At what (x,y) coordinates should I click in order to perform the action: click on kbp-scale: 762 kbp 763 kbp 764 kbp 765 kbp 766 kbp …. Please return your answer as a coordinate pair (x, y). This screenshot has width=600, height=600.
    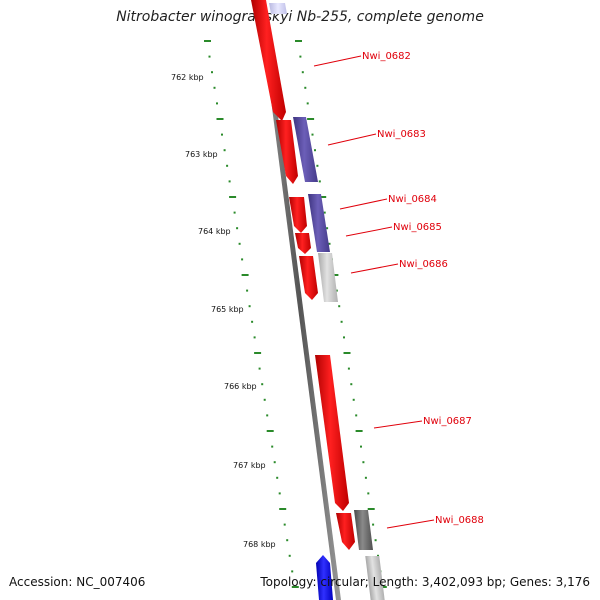
    Looking at the image, I should click on (223, 311).